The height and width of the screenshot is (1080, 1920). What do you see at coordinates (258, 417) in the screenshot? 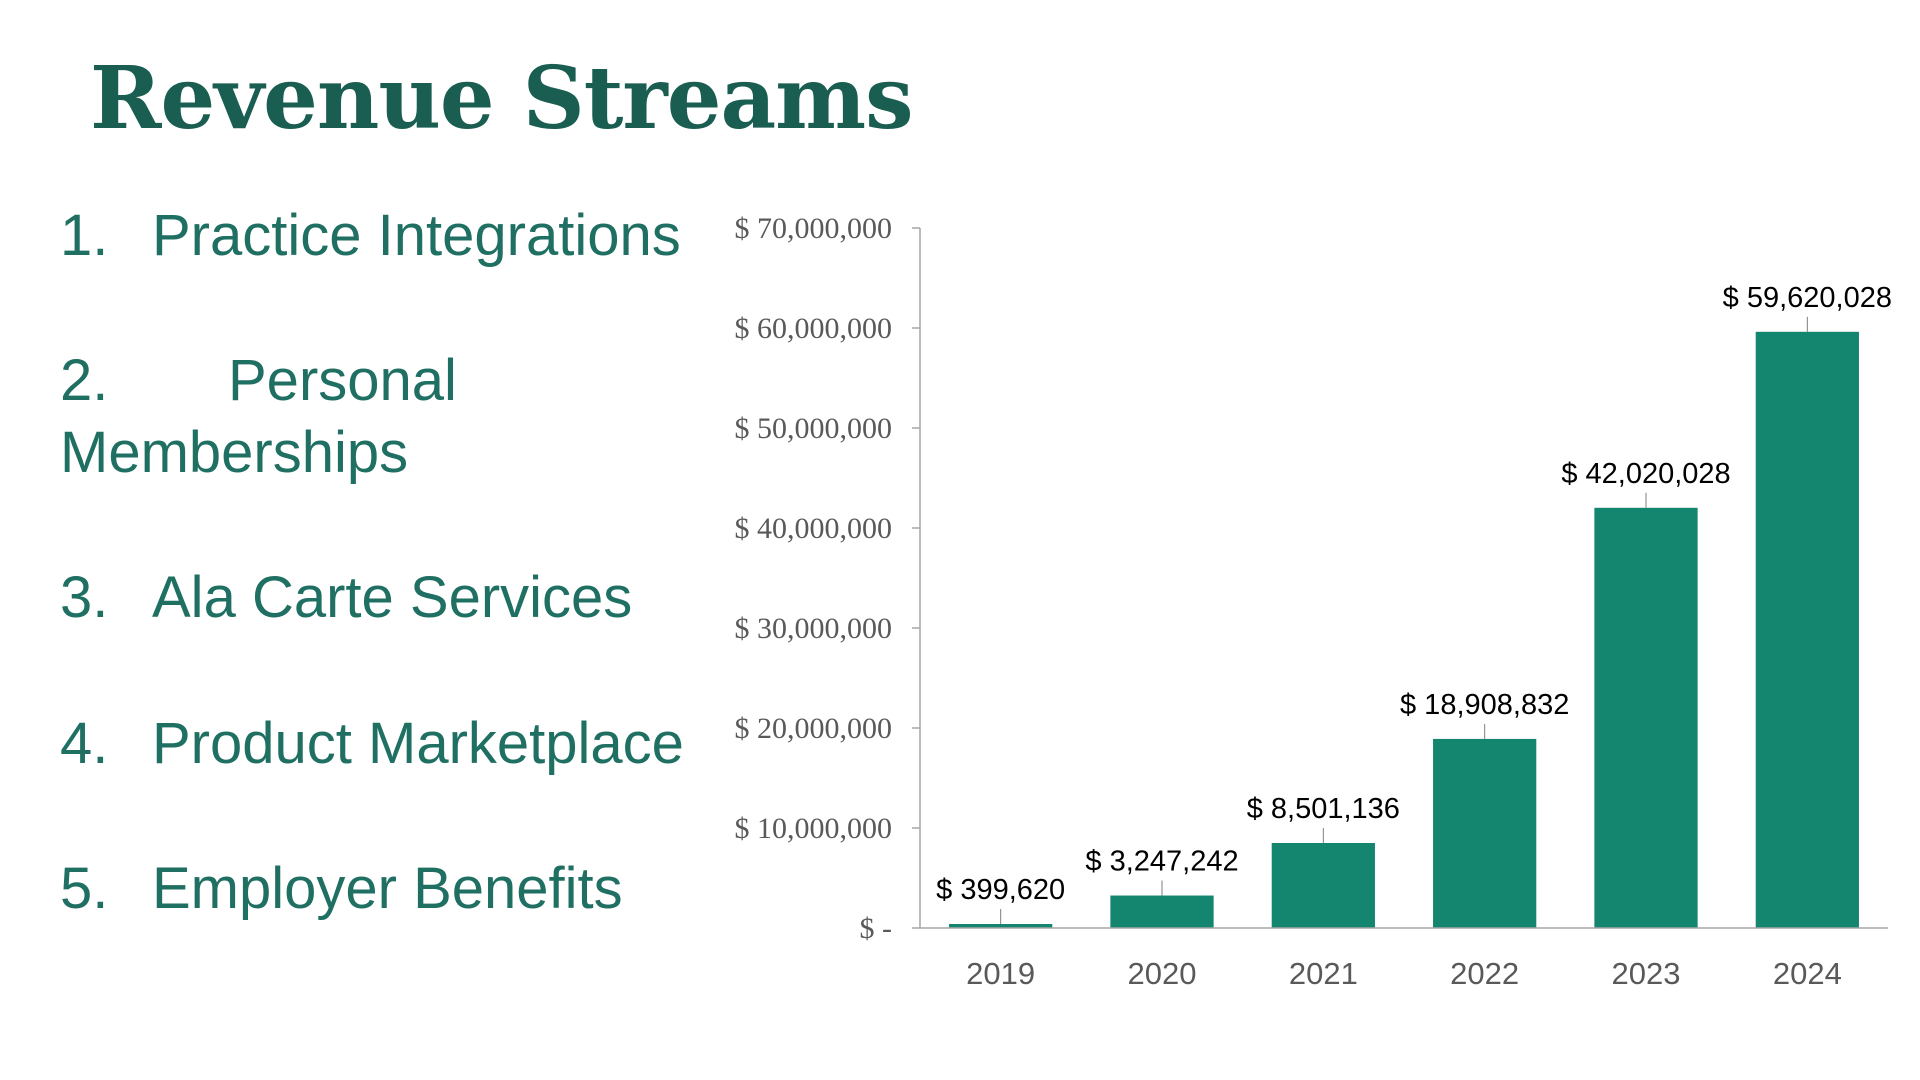
I see `list-item: 2. Personal Memberships` at bounding box center [258, 417].